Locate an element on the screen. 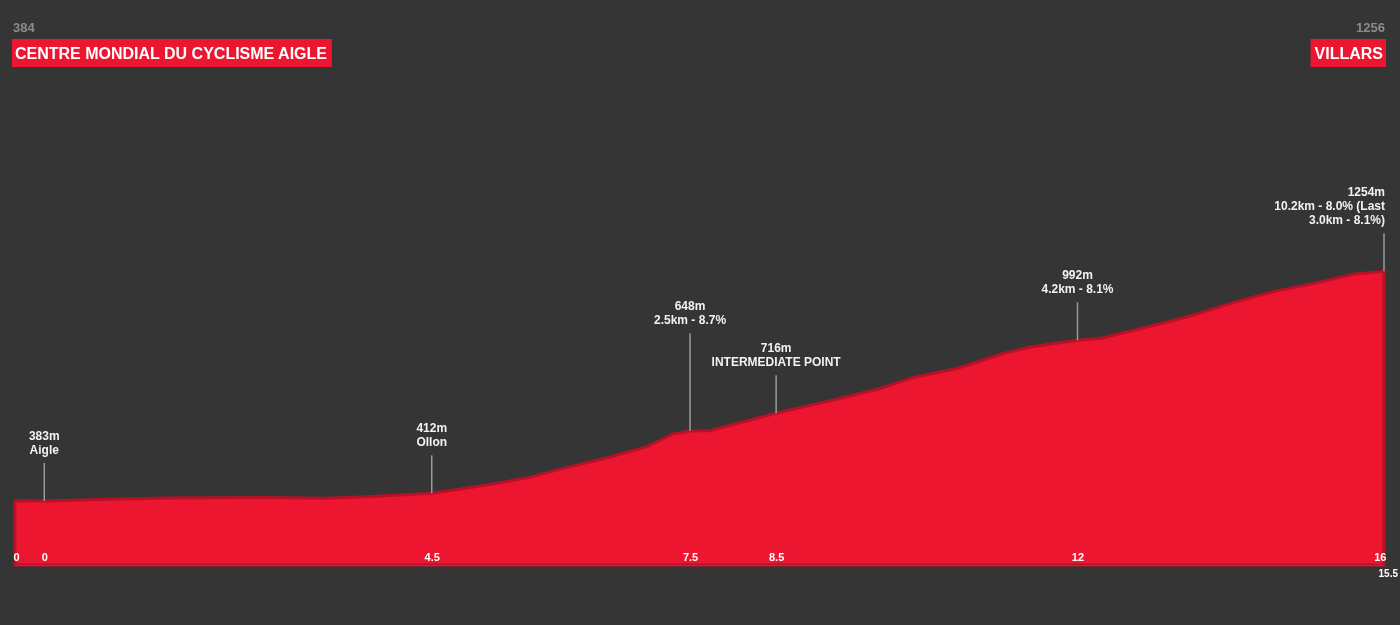  text: CENTRE MONDIAL DU CYCLISME AIGLE is located at coordinates (171, 53).